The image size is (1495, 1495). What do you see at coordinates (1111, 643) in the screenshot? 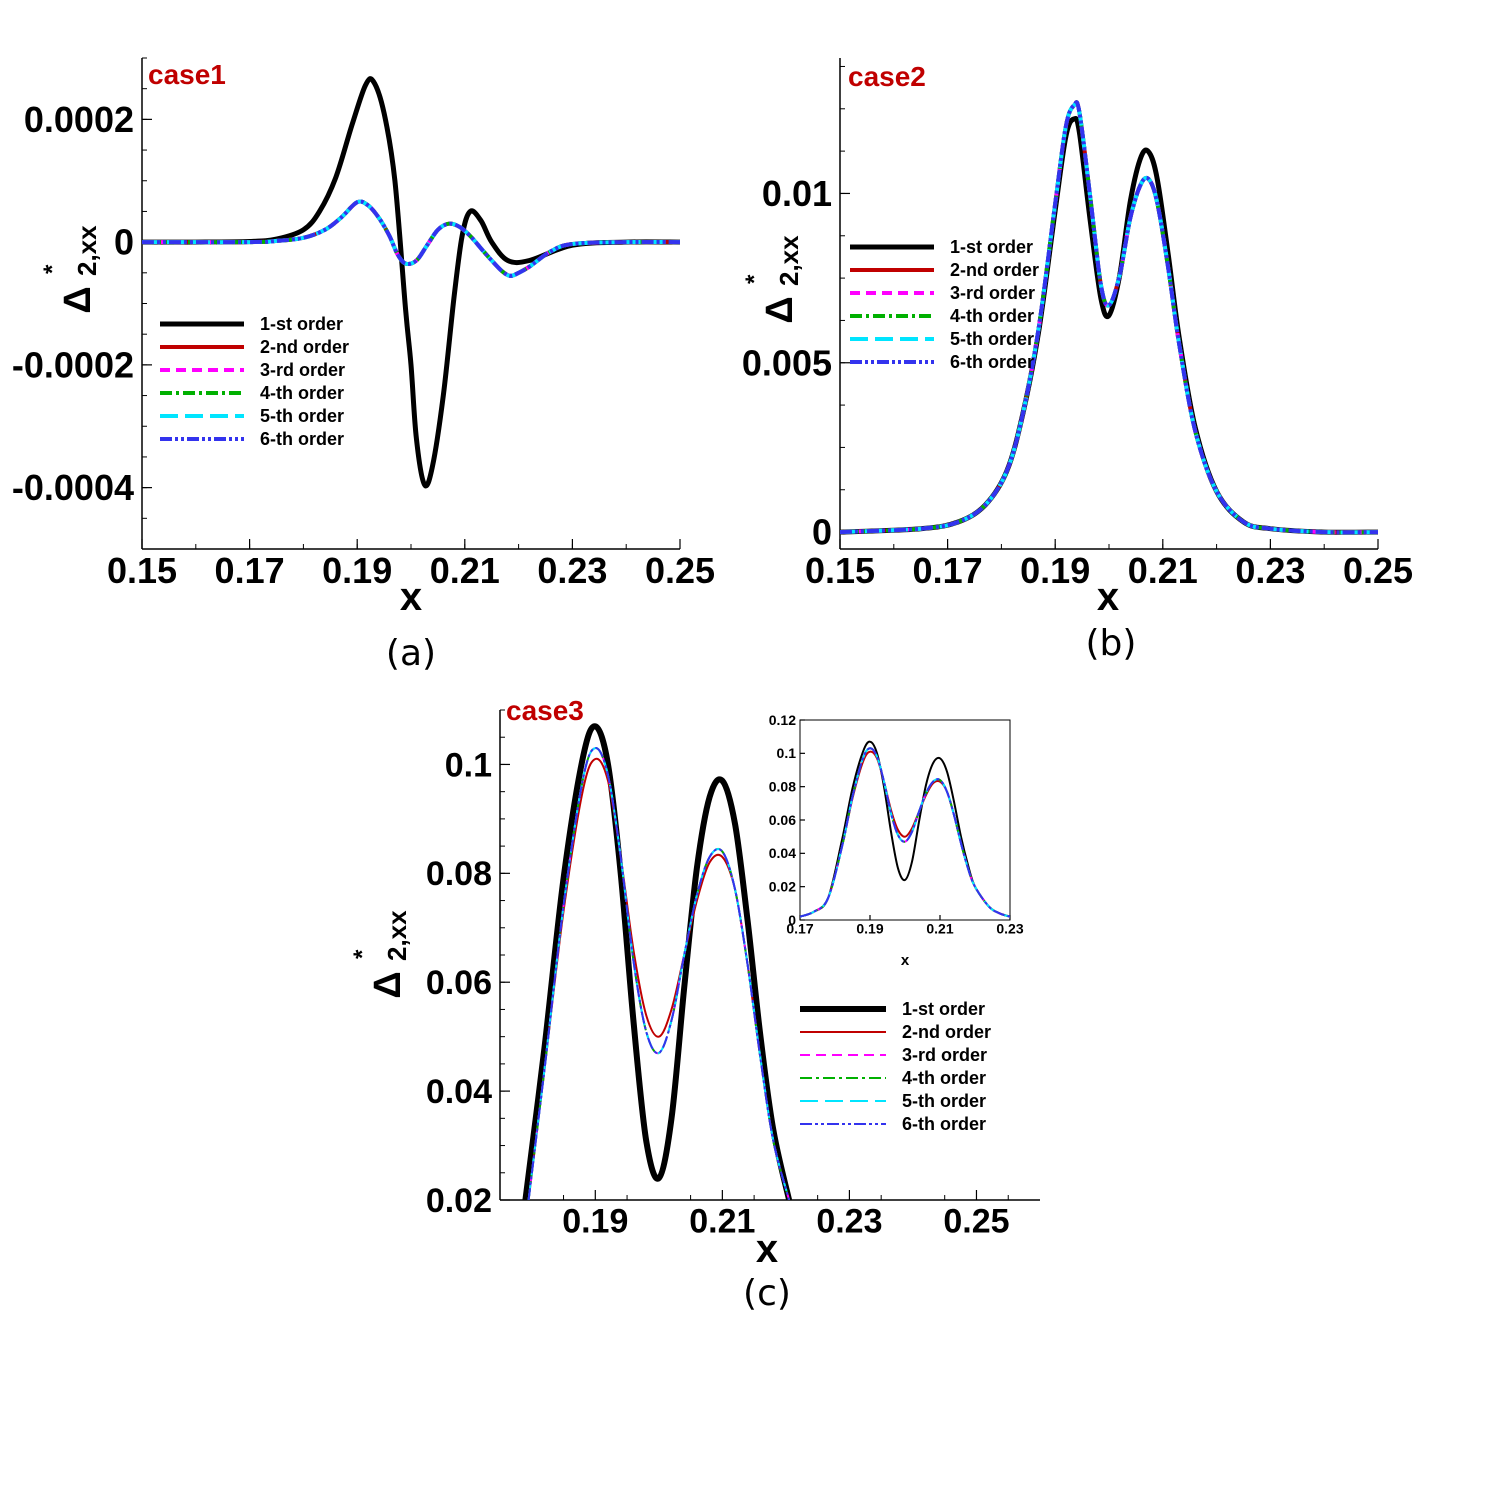
I see `panel-label: (b)` at bounding box center [1111, 643].